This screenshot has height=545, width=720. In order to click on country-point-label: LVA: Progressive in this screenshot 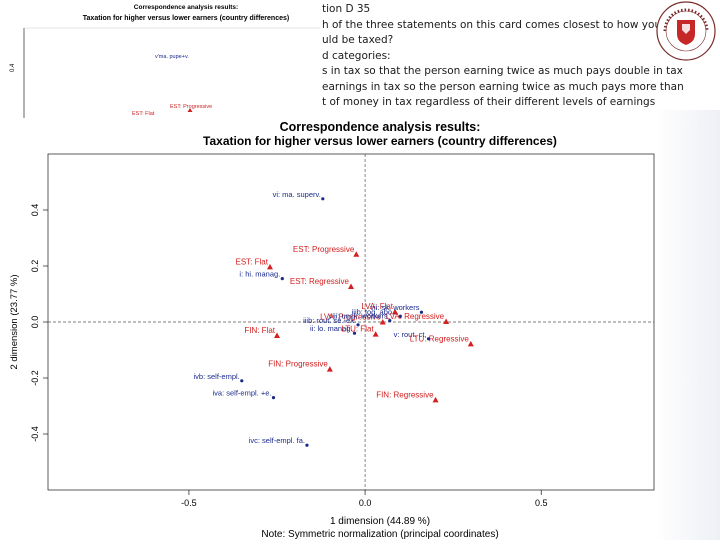, I will do `click(350, 317)`.